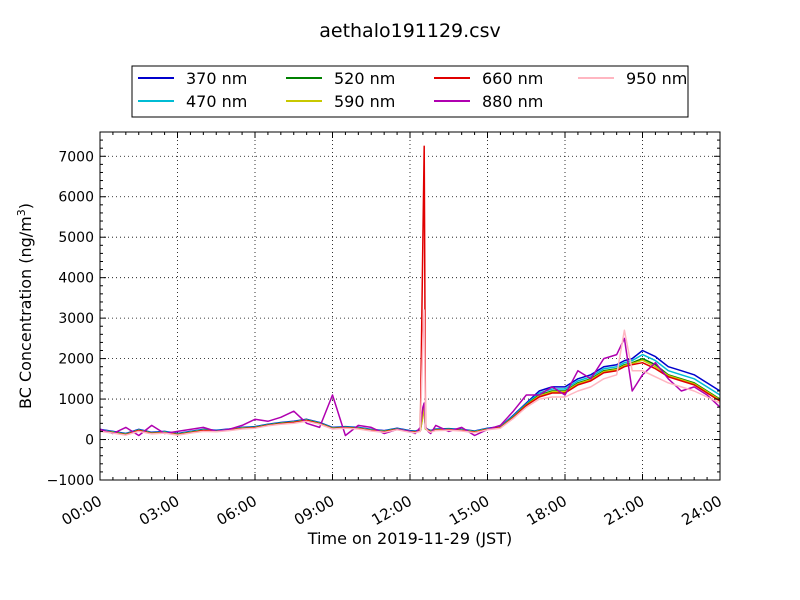 The width and height of the screenshot is (800, 600). I want to click on legend-label: 520 nm, so click(364, 78).